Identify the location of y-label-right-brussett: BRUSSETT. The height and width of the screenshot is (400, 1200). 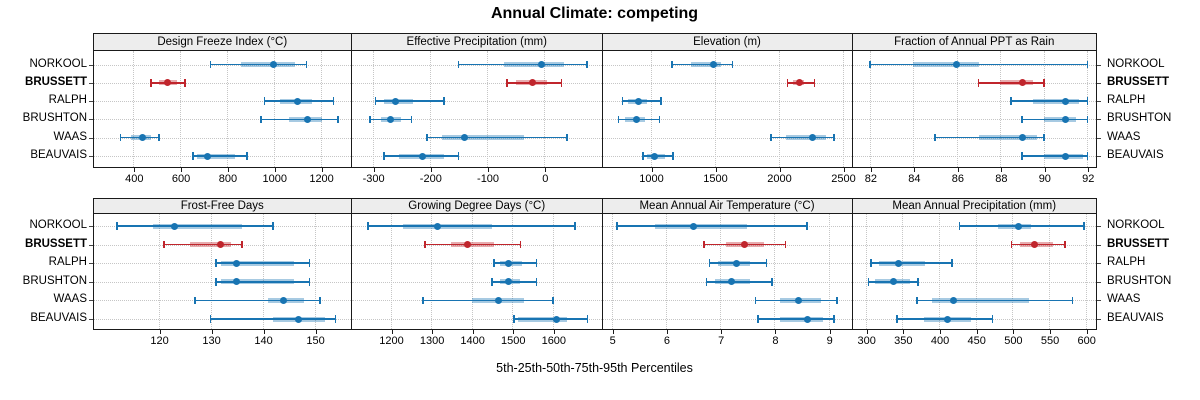
(1138, 81).